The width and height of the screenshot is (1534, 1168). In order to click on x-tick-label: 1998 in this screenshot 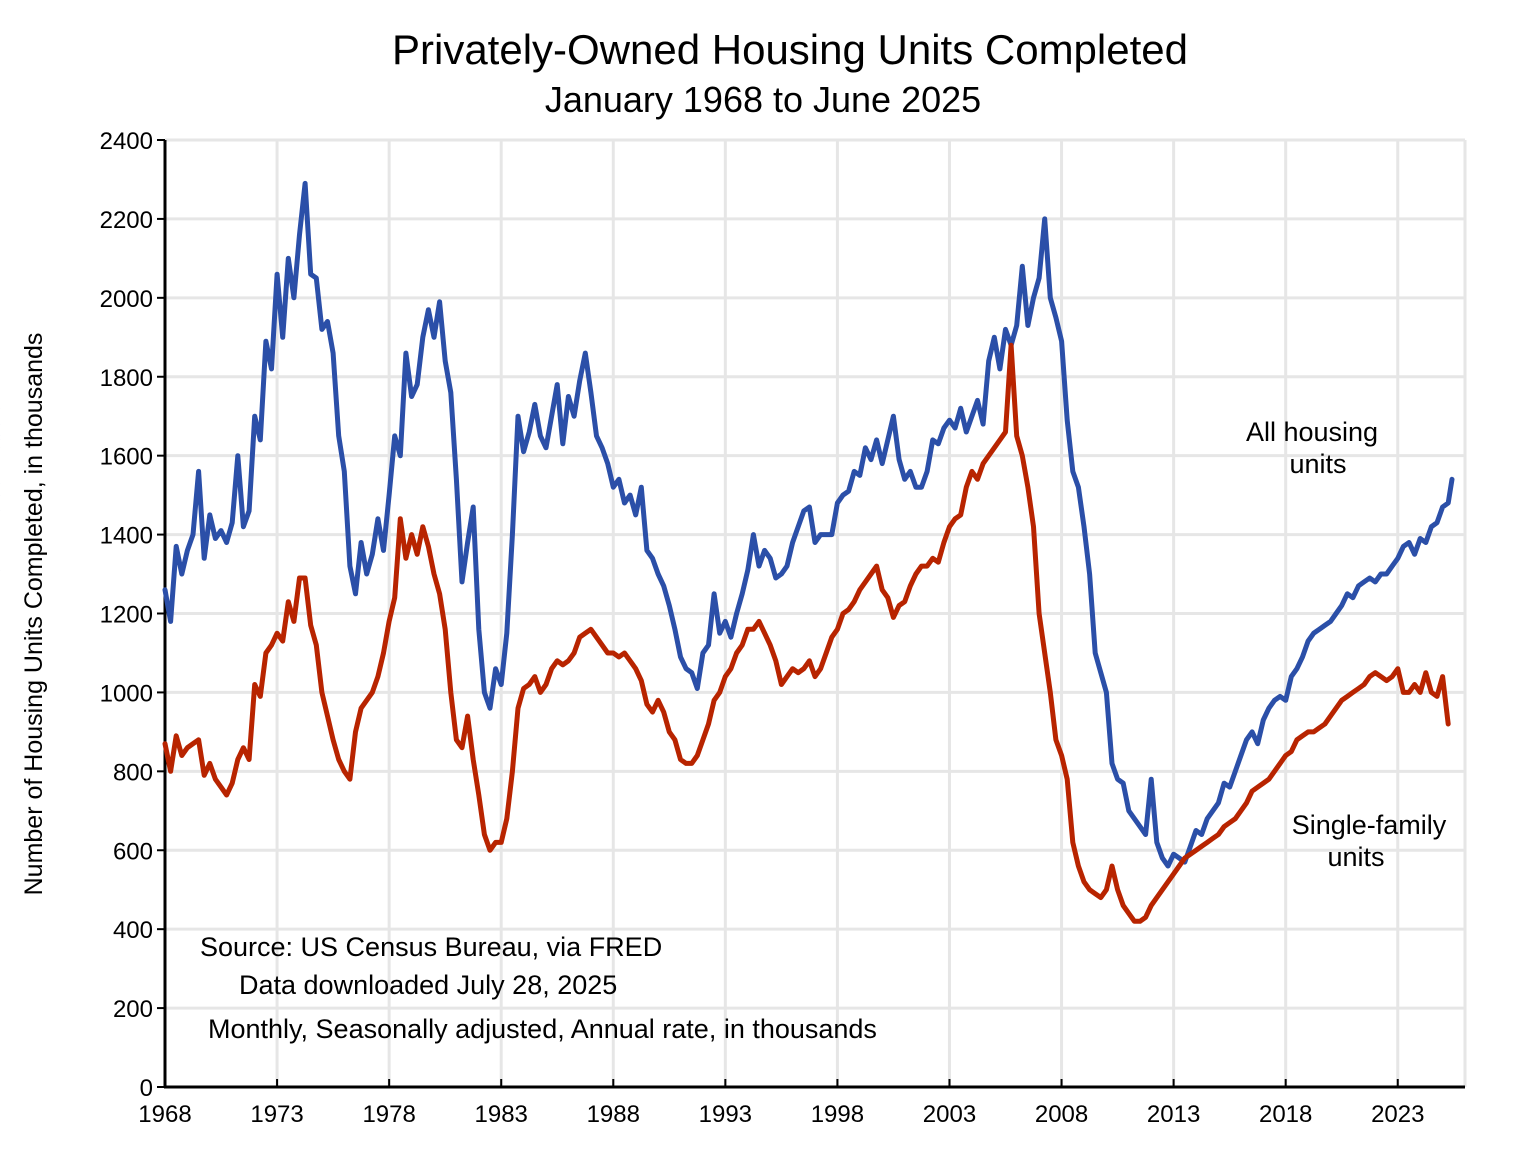, I will do `click(837, 1114)`.